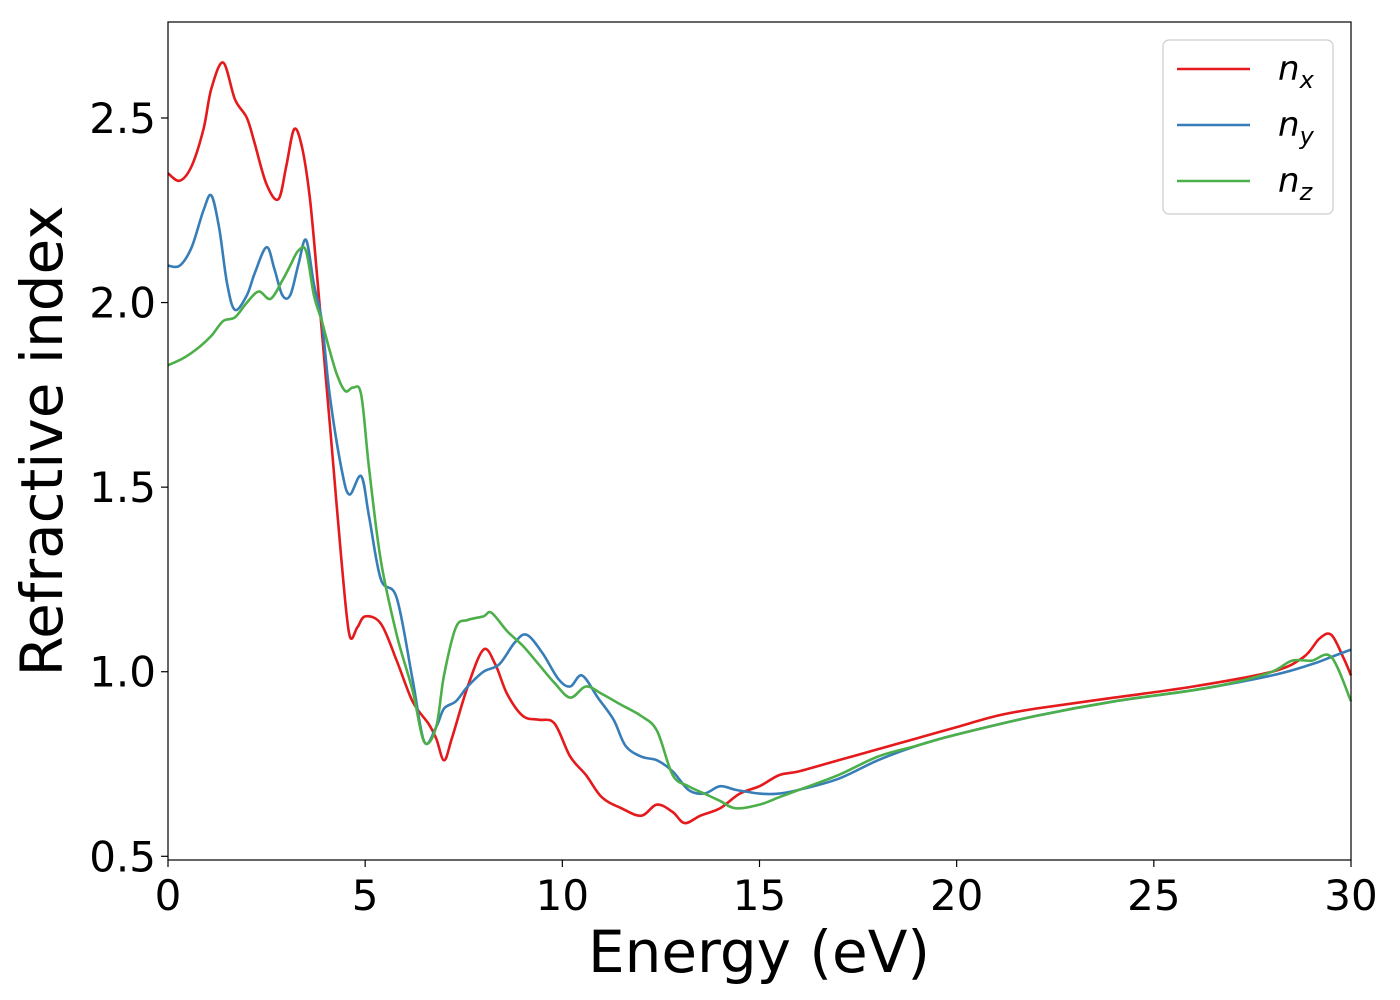 The image size is (1400, 1000). Describe the element at coordinates (1296, 127) in the screenshot. I see `legend-label-ny: ny` at that location.